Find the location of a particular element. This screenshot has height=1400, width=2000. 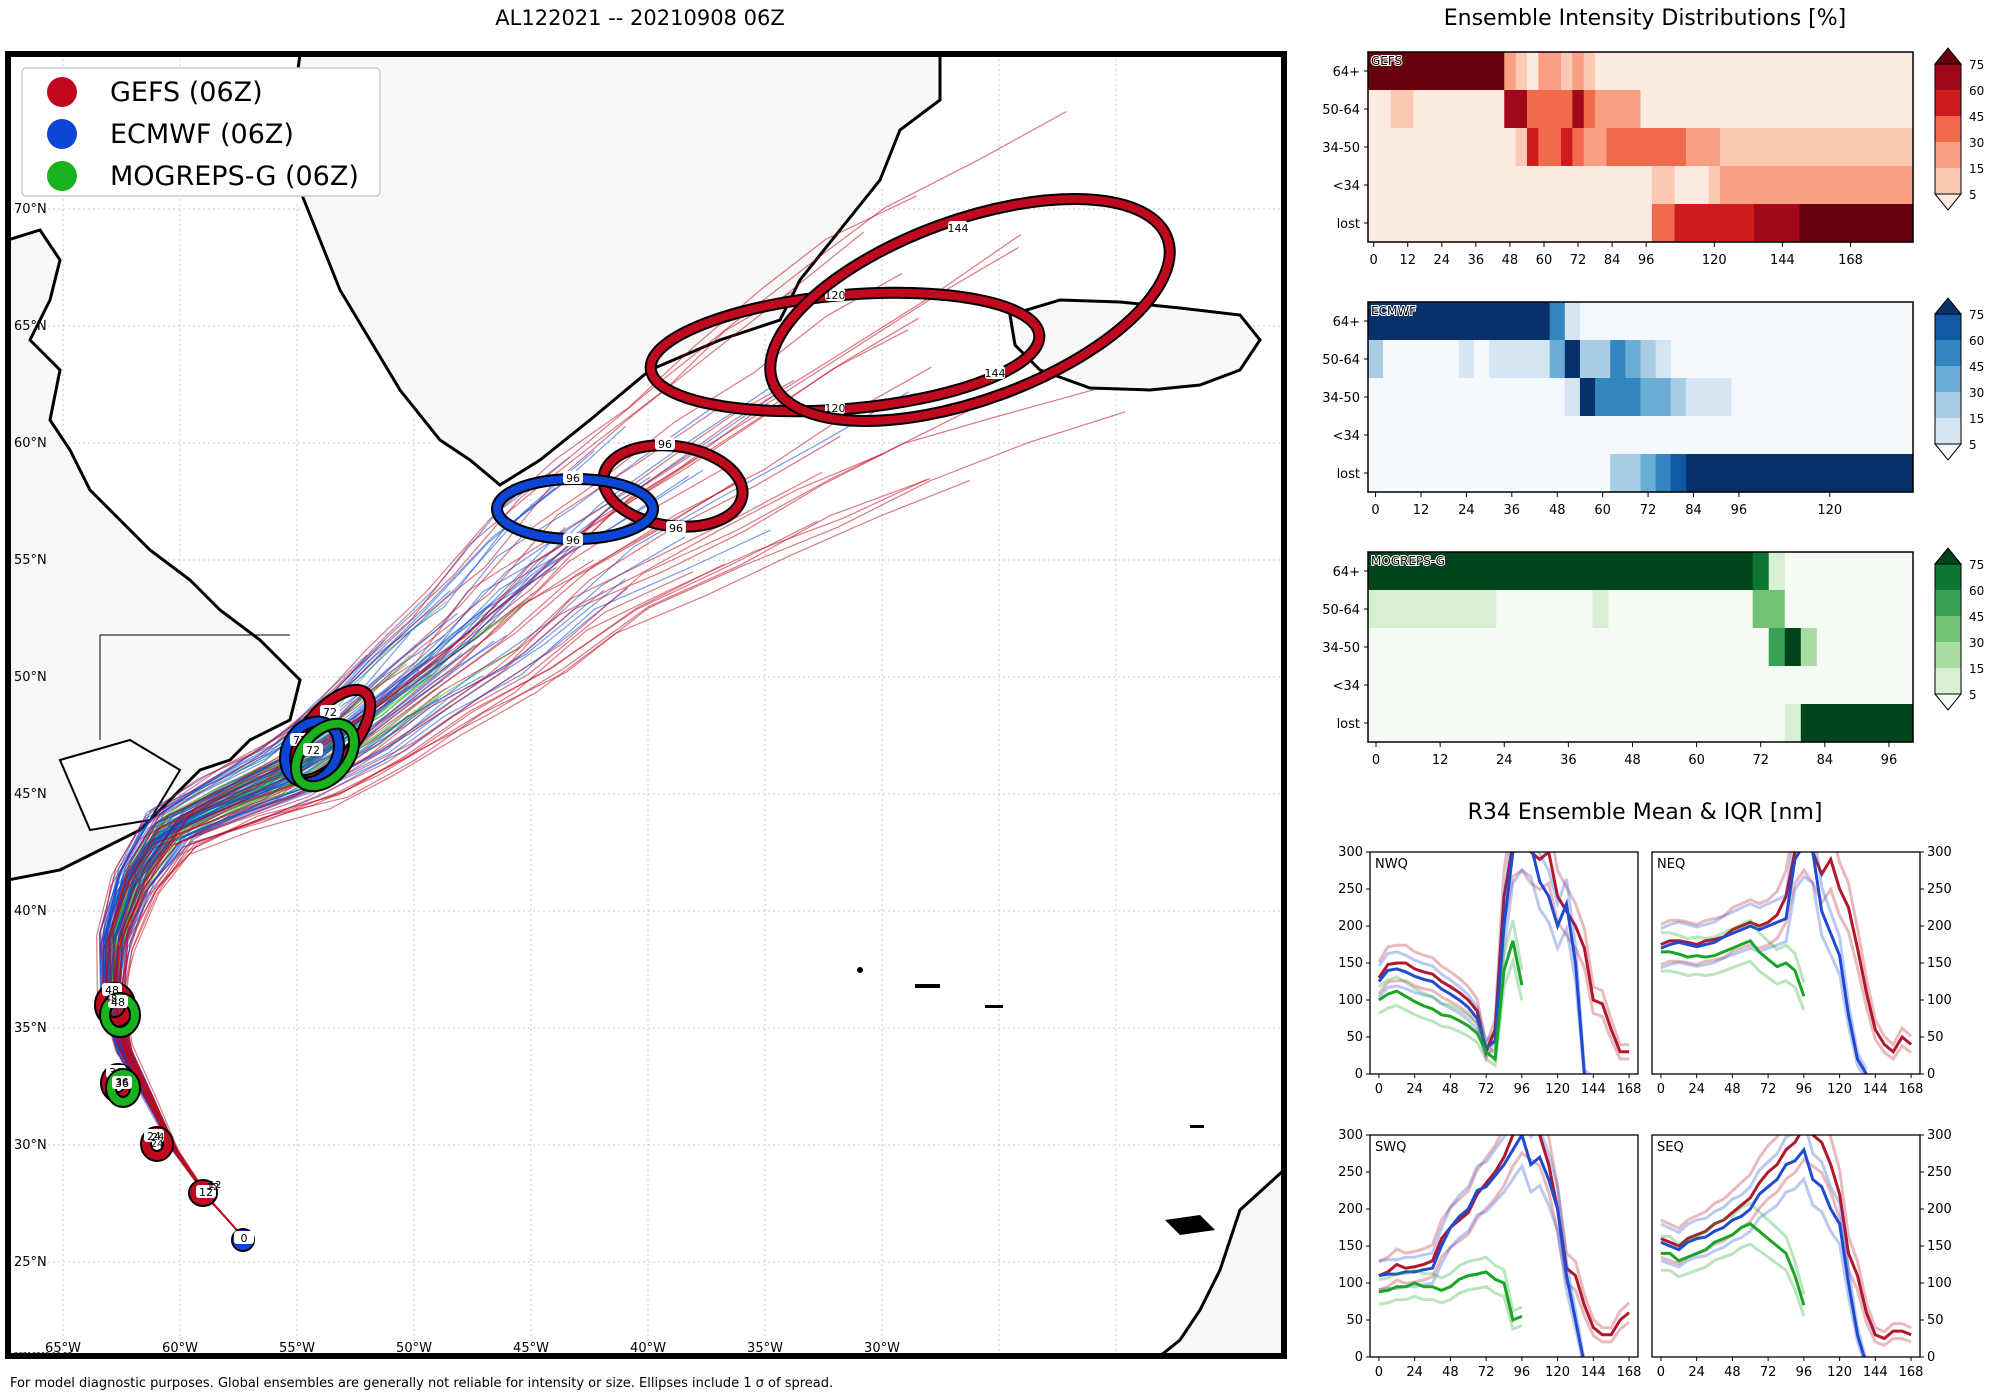

colorbar-tick-label: 15 is located at coordinates (1976, 669).